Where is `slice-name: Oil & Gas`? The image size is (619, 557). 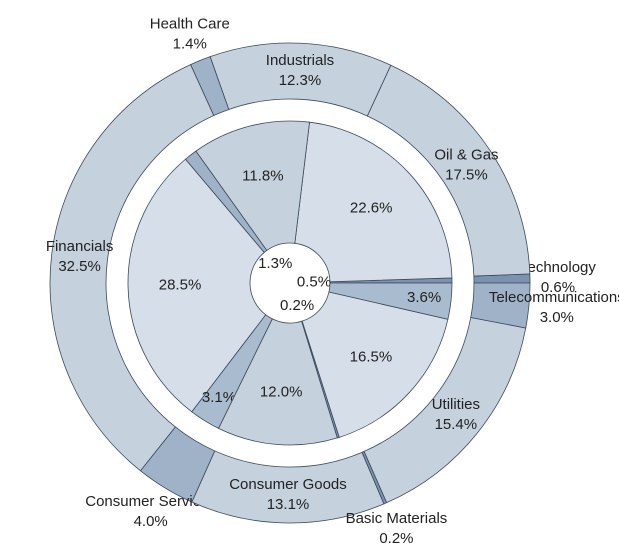 slice-name: Oil & Gas is located at coordinates (466, 154).